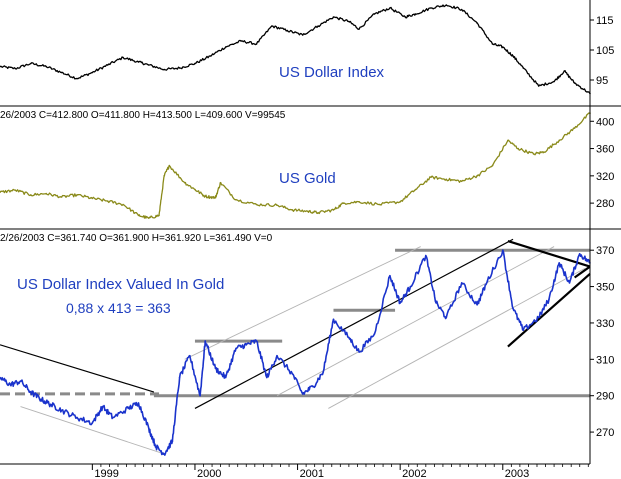  Describe the element at coordinates (605, 288) in the screenshot. I see `ratio-ytick-label-4: 350` at that location.